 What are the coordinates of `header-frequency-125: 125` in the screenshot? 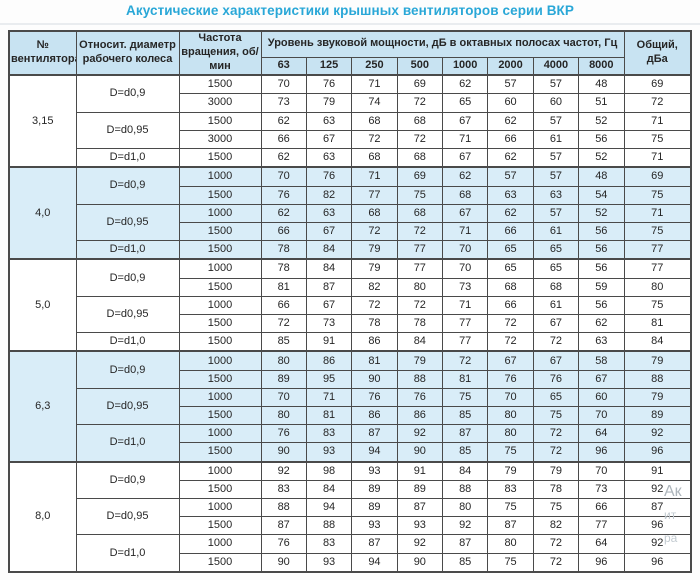 It's located at (329, 66).